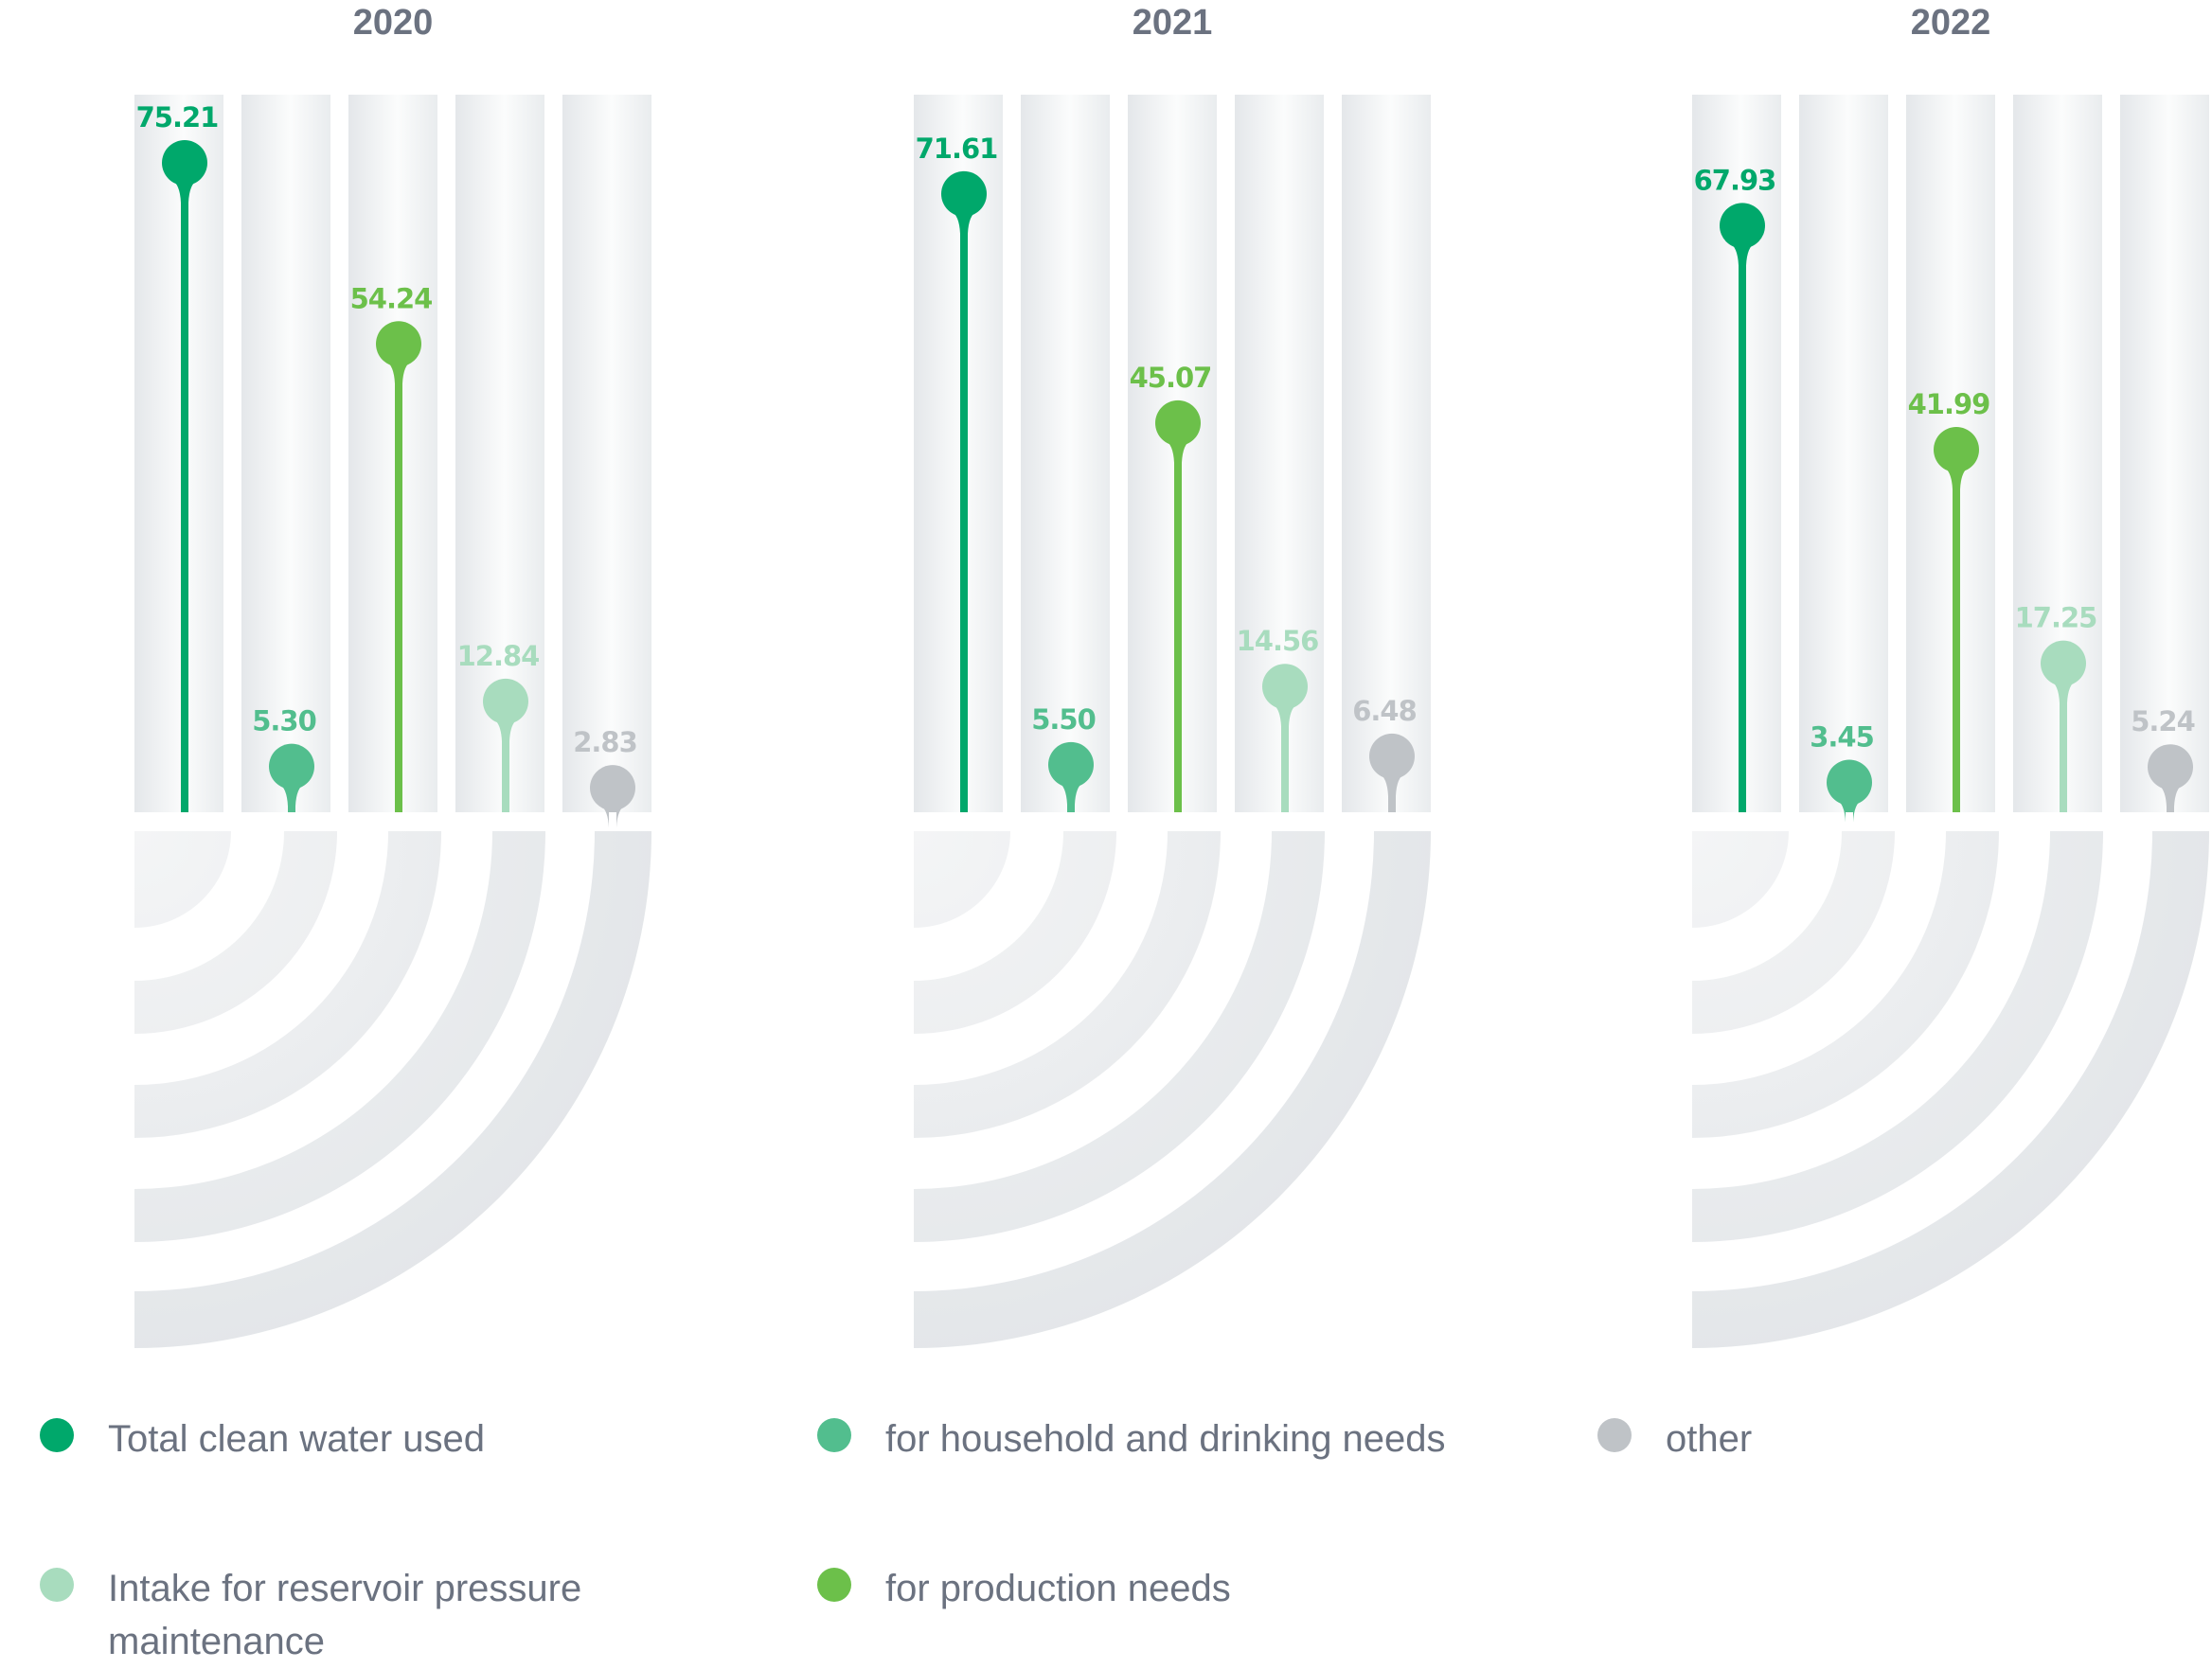 The image size is (2212, 1669). What do you see at coordinates (1384, 711) in the screenshot?
I see `value-label: 6.48` at bounding box center [1384, 711].